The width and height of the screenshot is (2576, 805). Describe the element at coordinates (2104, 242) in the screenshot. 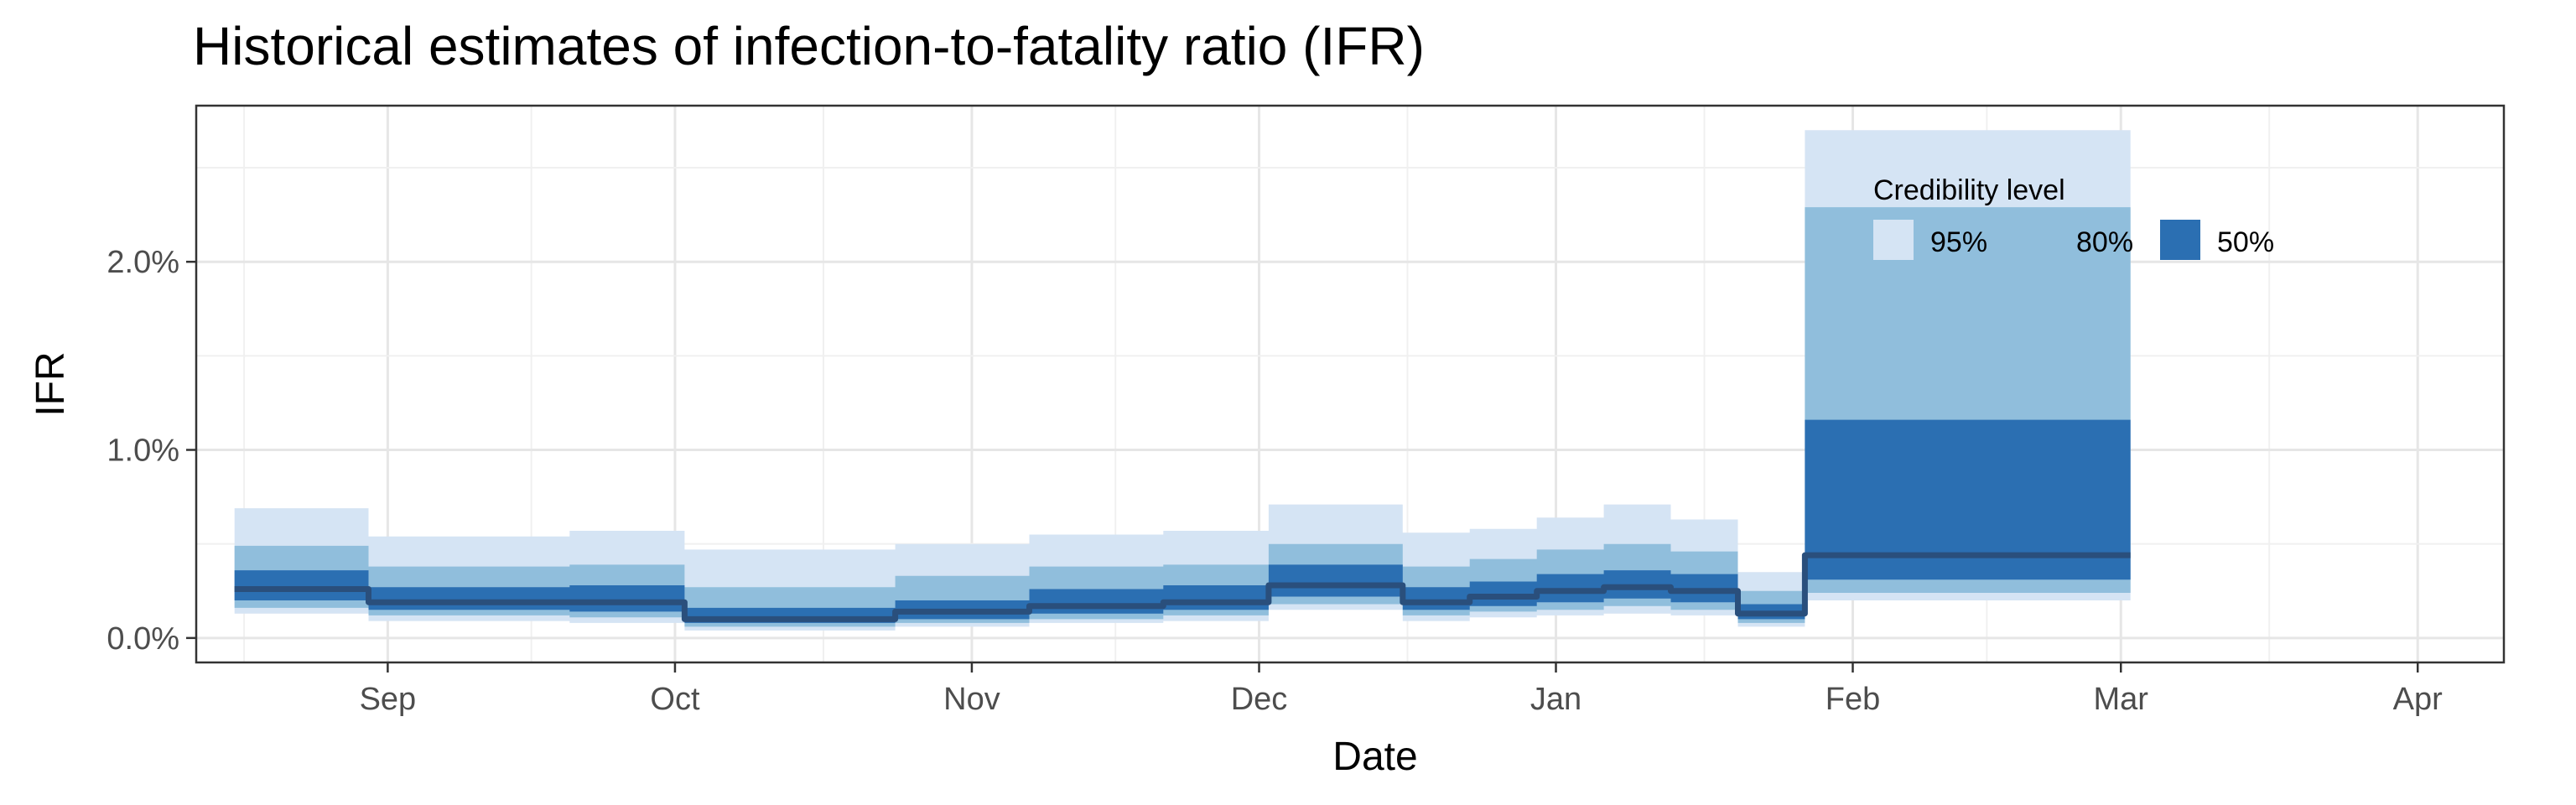

I see `legend-label: 80%` at that location.